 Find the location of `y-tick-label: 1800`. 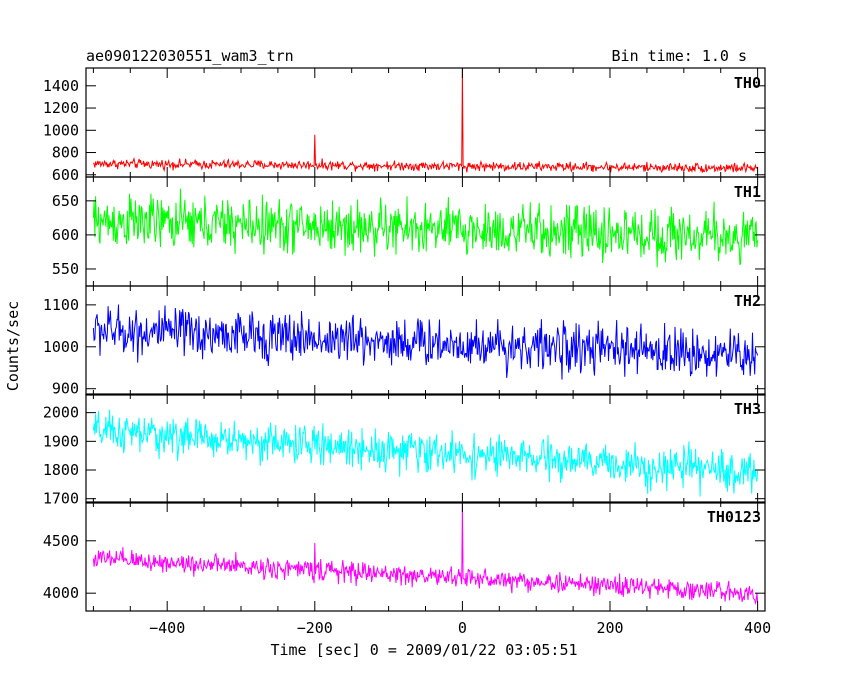

y-tick-label: 1800 is located at coordinates (61, 470).